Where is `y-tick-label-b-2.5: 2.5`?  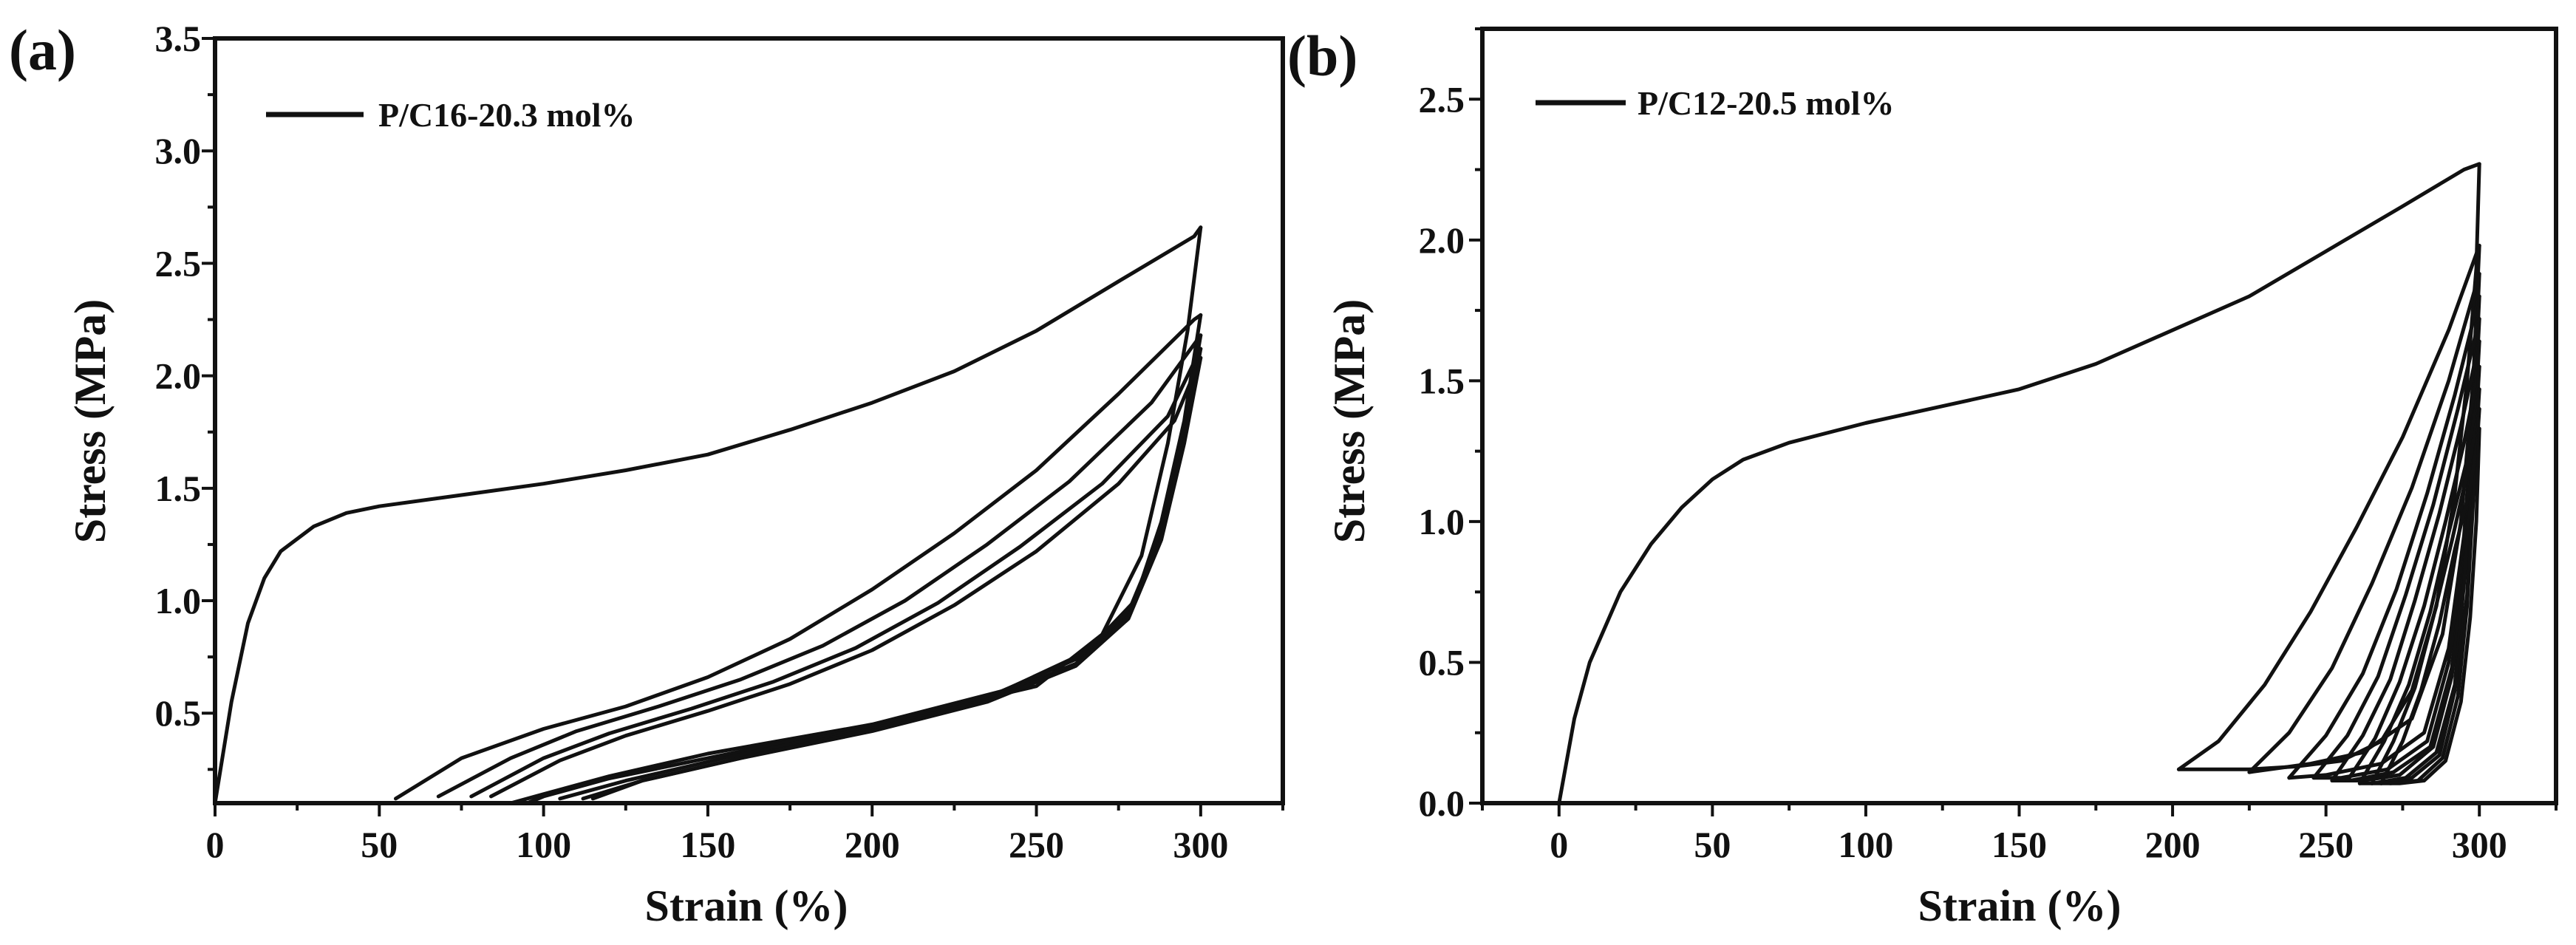
y-tick-label-b-2.5: 2.5 is located at coordinates (1442, 99).